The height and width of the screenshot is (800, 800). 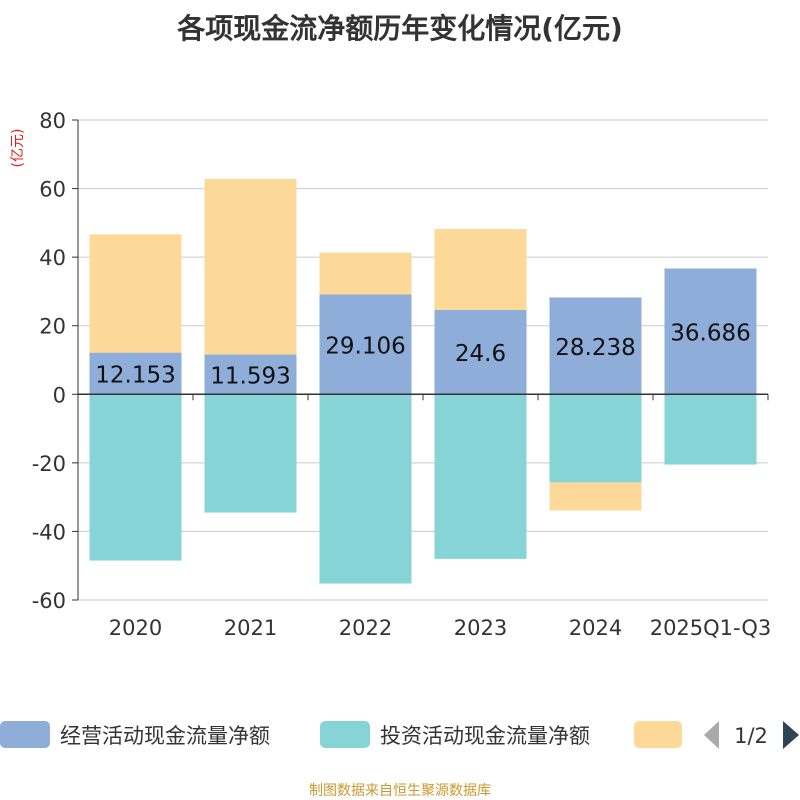 I want to click on legend-page-indicator: 1/2, so click(x=751, y=736).